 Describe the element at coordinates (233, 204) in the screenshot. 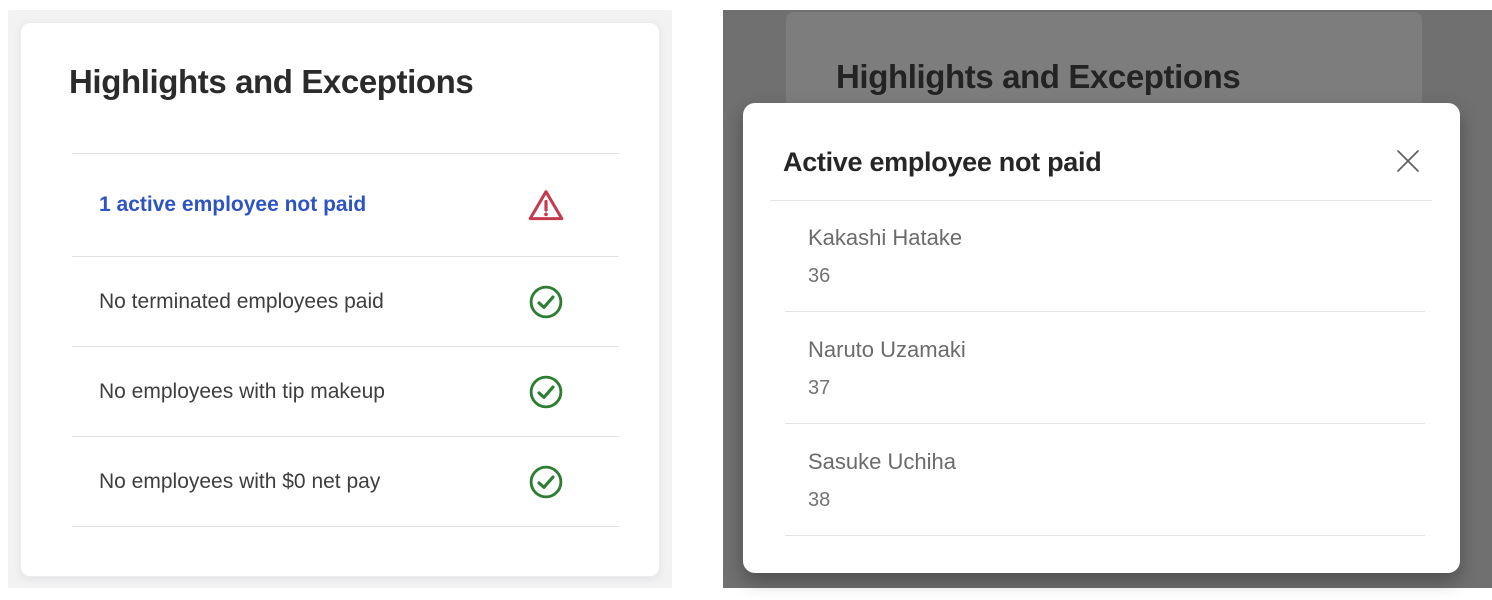

I see `exception-link-label: 1 active employee not paid` at that location.